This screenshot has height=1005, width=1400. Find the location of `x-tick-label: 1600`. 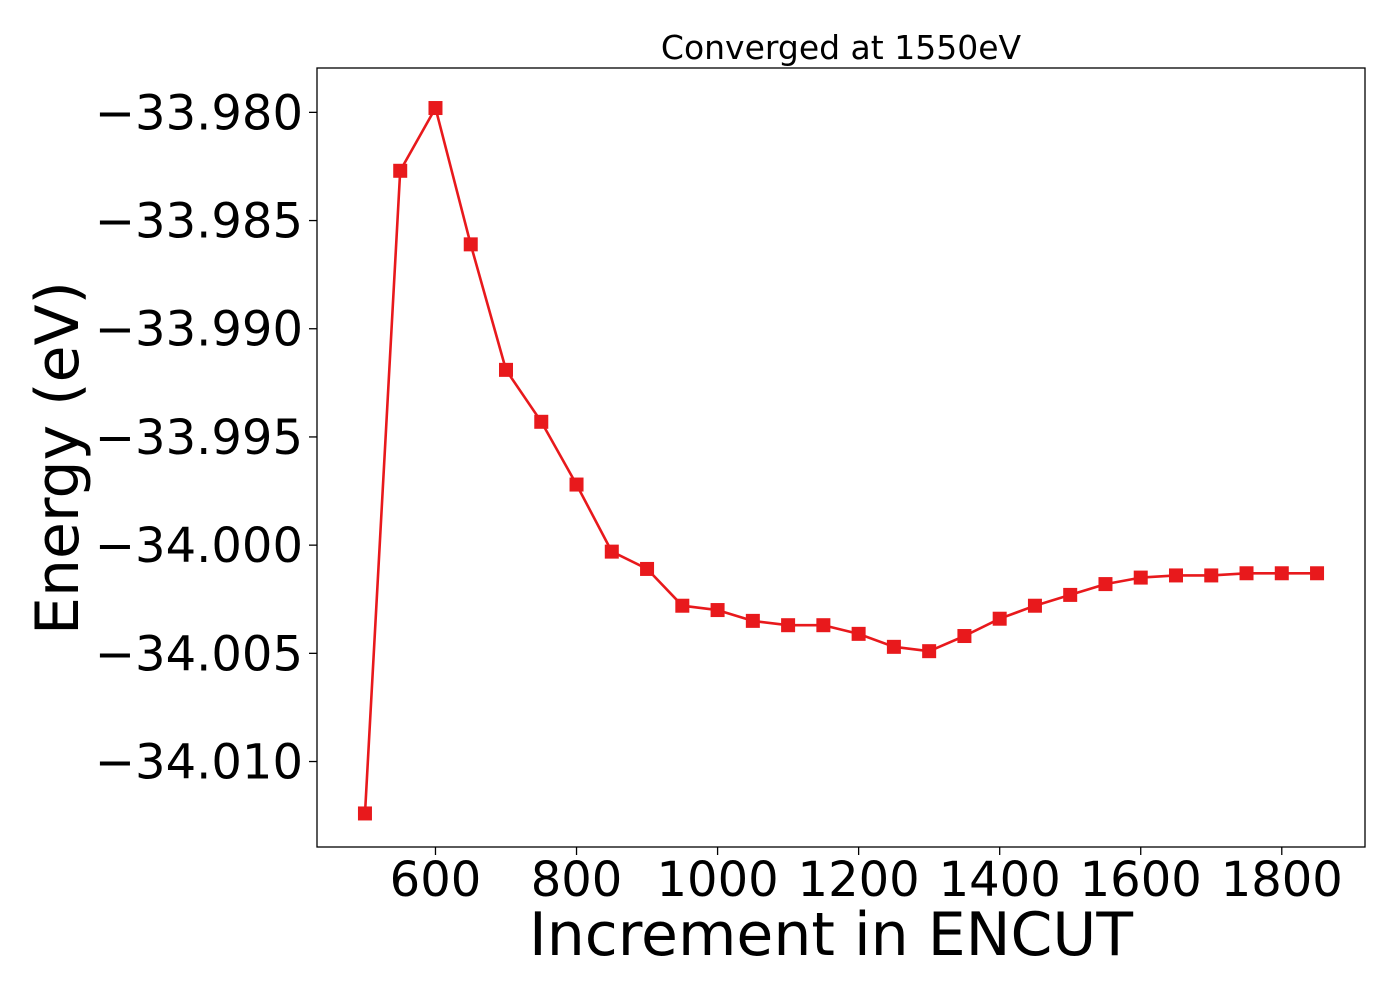

x-tick-label: 1600 is located at coordinates (1141, 880).